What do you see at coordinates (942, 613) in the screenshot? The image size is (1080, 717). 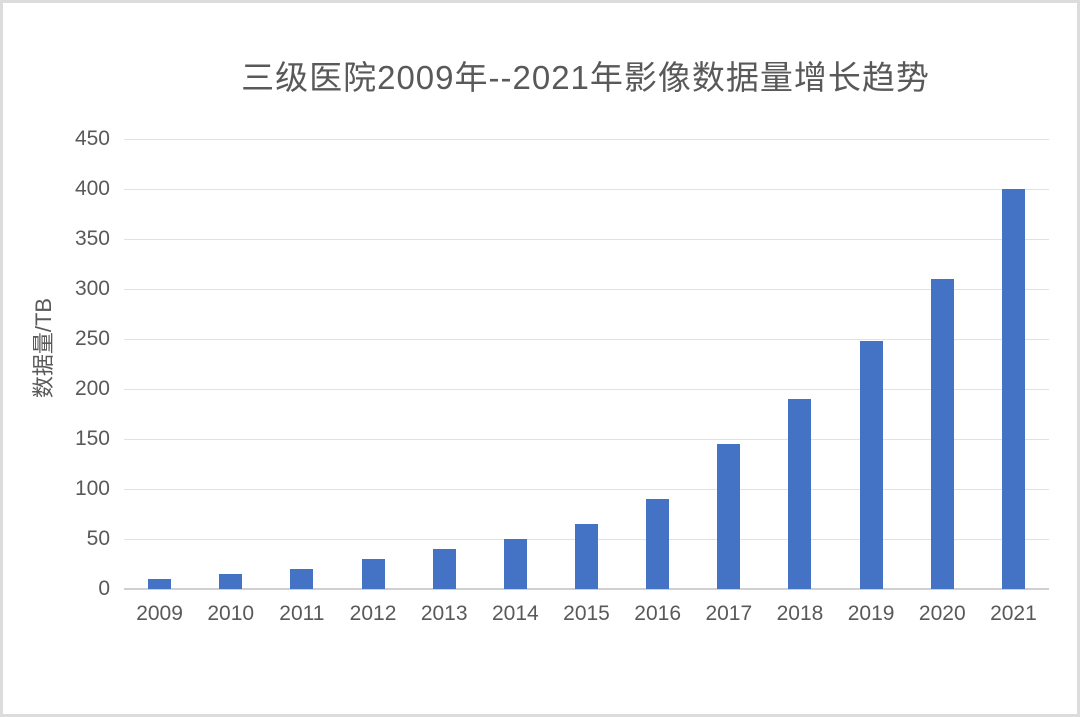 I see `x-tick-label-2020: 2020` at bounding box center [942, 613].